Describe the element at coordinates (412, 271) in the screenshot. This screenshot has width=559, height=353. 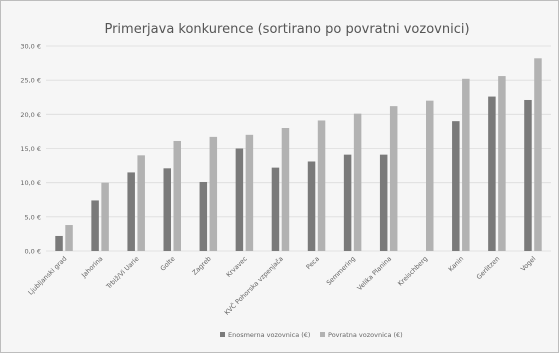
I see `x-category-label: Kreischberg` at that location.